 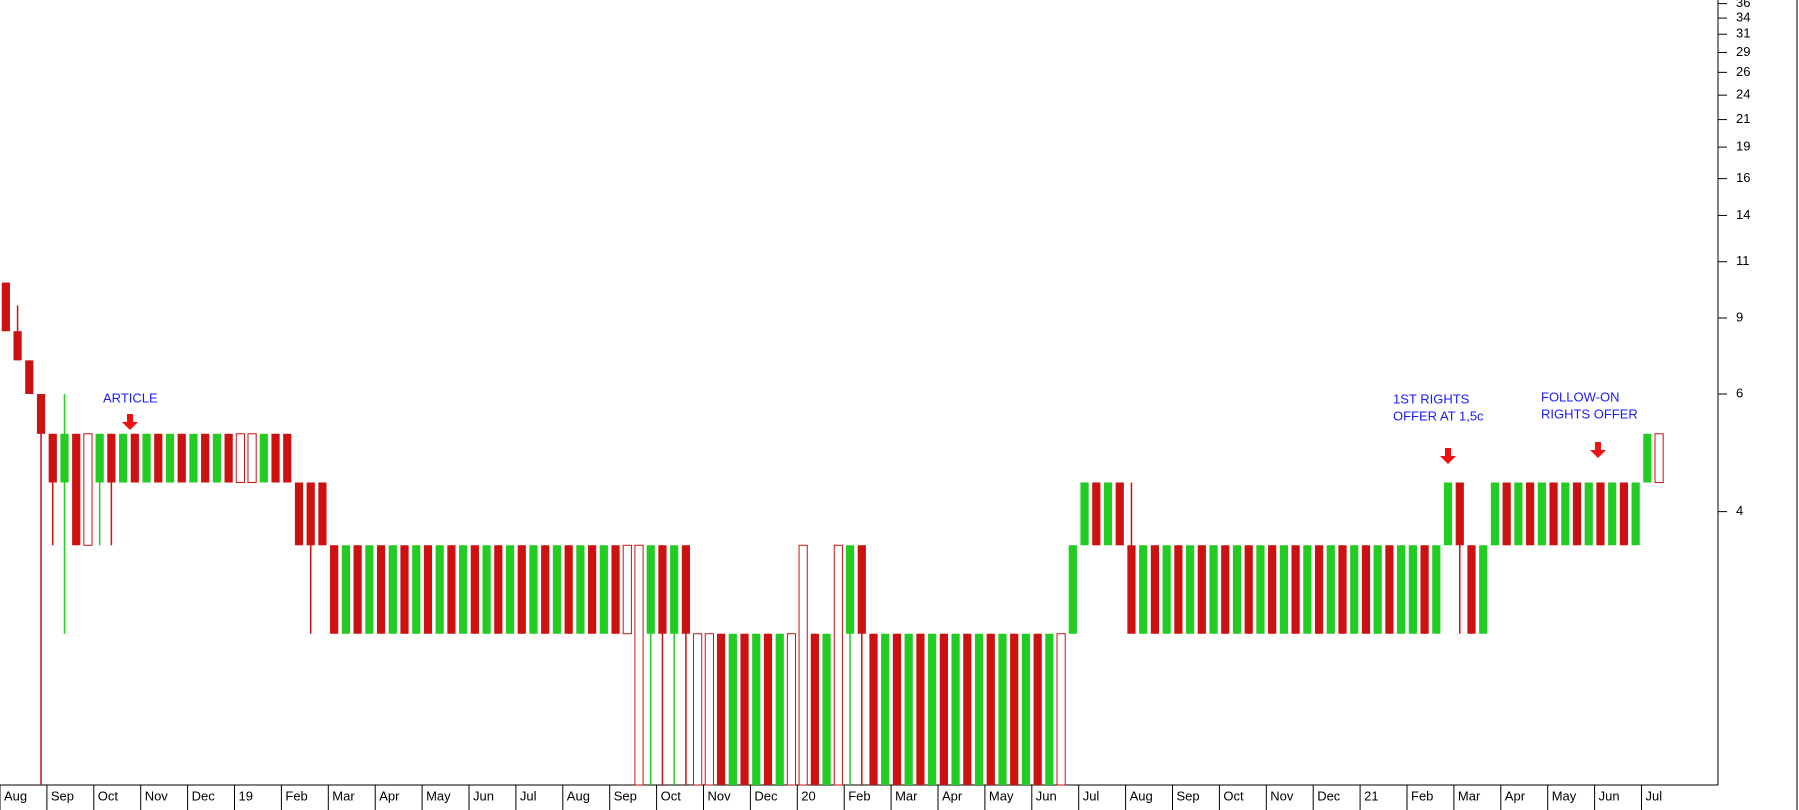 What do you see at coordinates (808, 795) in the screenshot?
I see `x-tick-label: 20` at bounding box center [808, 795].